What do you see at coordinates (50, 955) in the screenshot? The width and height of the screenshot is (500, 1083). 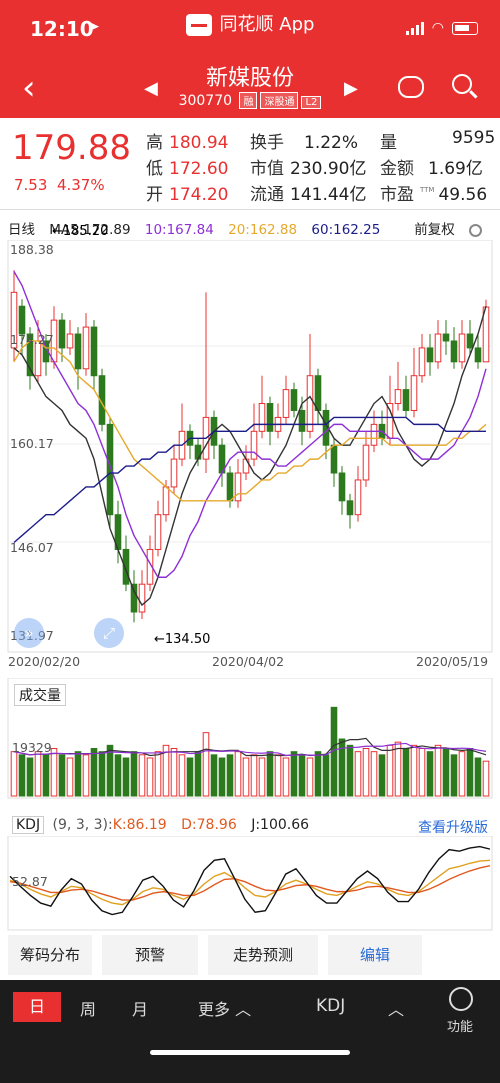 I see `chip-distribution-button: 筹码分布` at bounding box center [50, 955].